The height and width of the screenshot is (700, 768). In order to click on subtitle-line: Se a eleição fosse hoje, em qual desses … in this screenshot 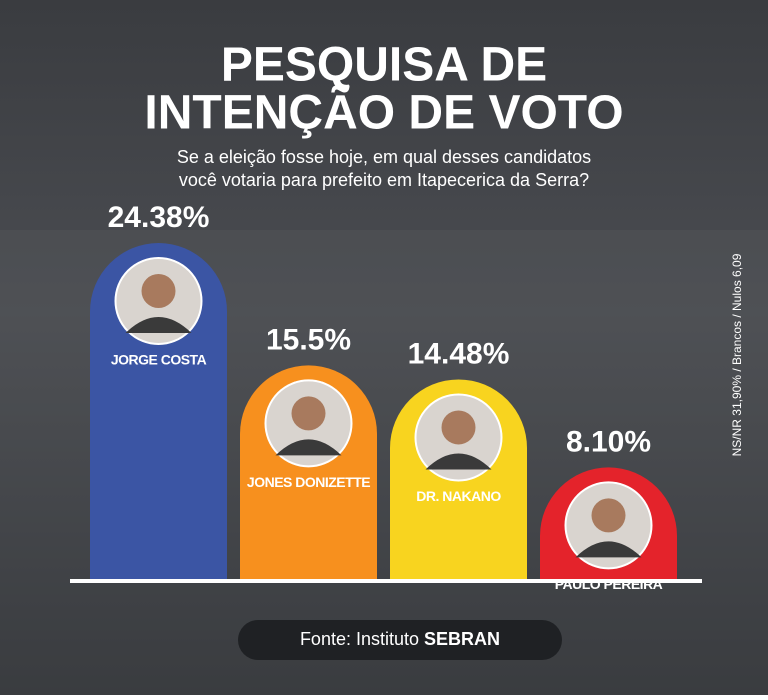, I will do `click(384, 157)`.